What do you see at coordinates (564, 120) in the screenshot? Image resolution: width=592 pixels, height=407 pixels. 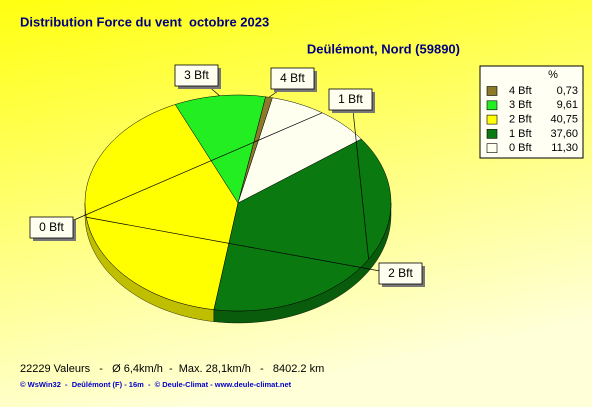 I see `legend-value: 40,75` at bounding box center [564, 120].